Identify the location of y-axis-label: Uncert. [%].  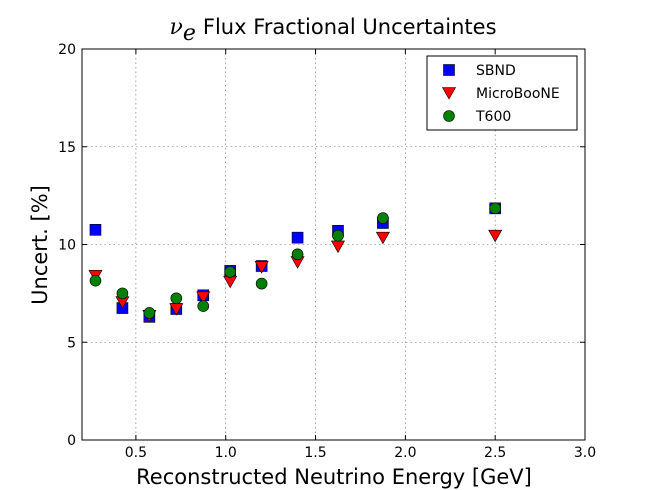
(40, 245).